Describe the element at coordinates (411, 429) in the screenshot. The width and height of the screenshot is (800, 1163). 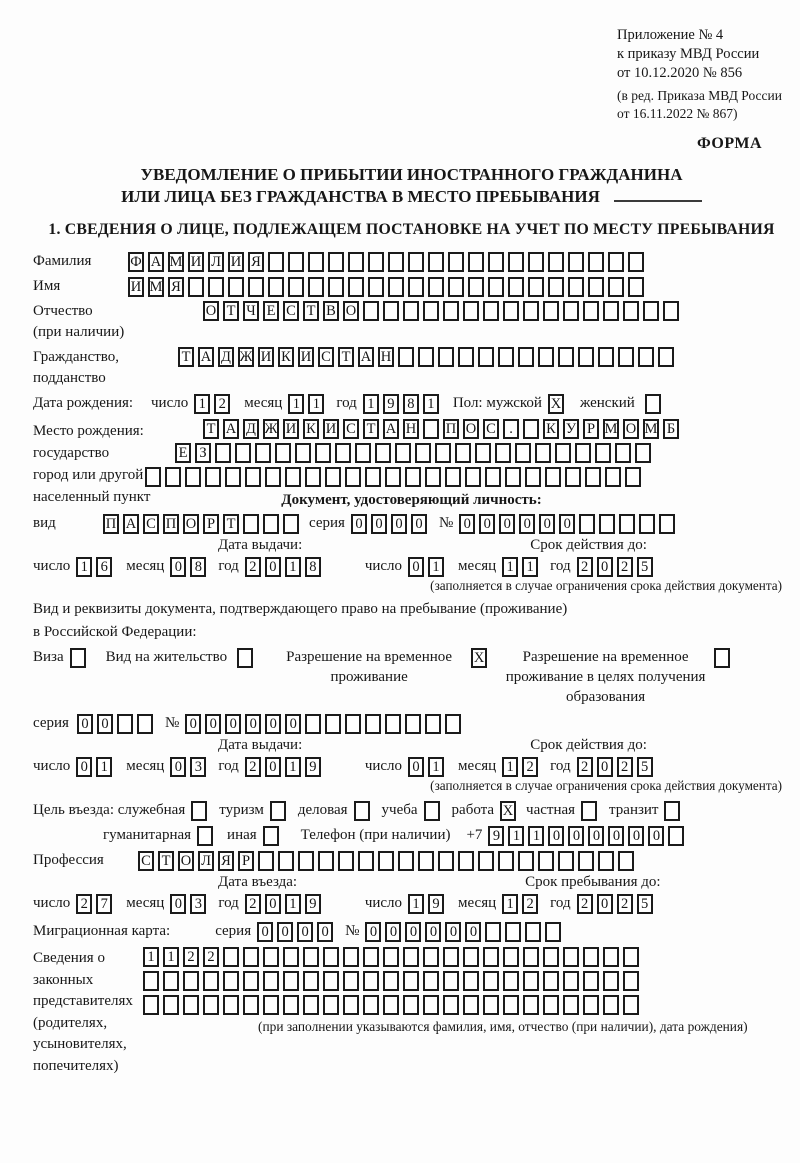
I see `char-box: Н` at that location.